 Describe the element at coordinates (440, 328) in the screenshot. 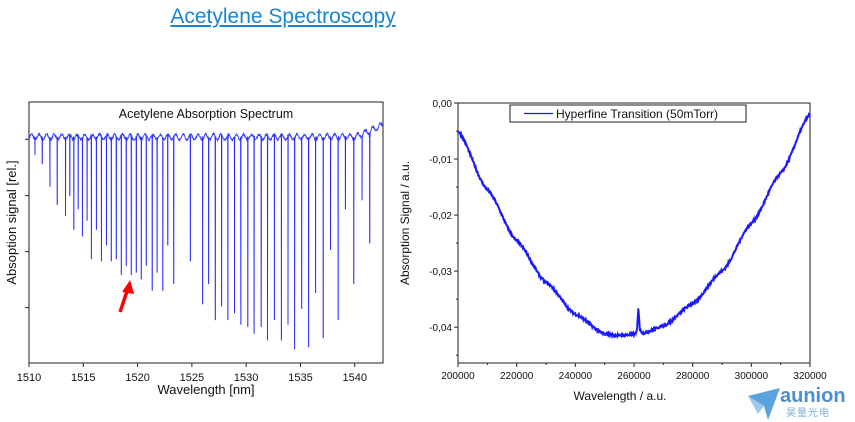

I see `y-tick-label: -0,04` at that location.